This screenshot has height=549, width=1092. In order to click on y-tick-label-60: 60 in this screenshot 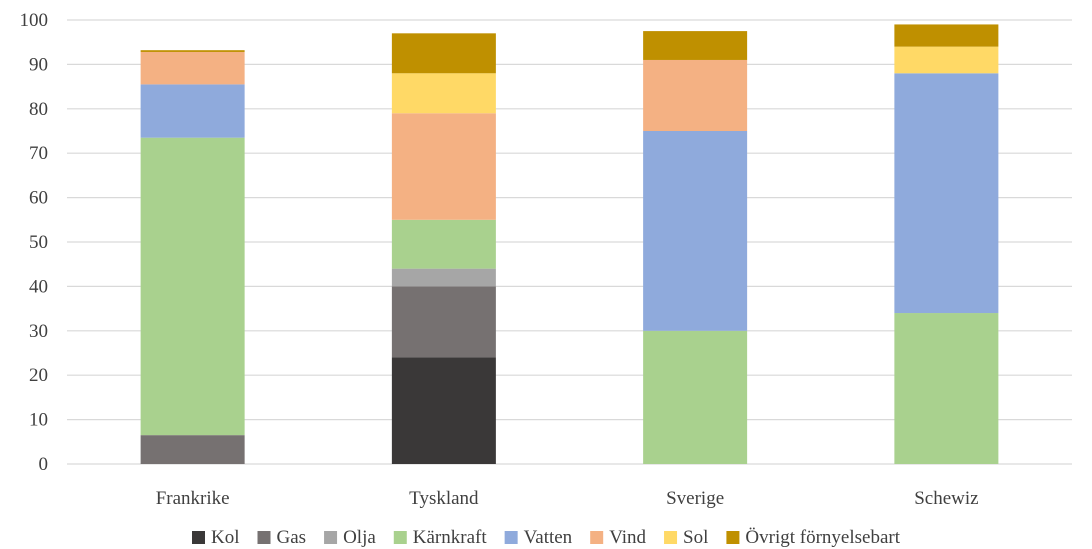, I will do `click(38, 198)`.